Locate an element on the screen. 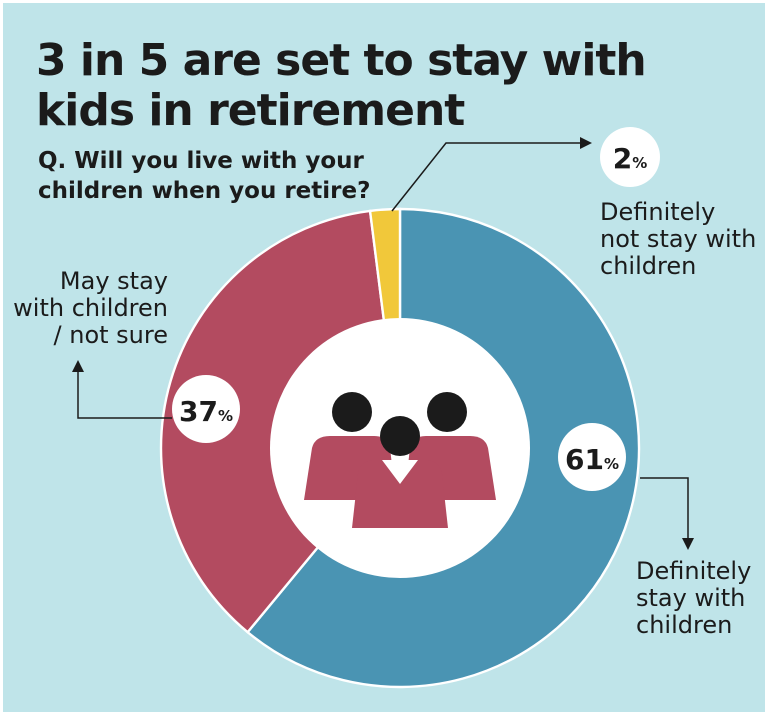 The image size is (768, 718). callout-label-definitely-stay: Definitely stay with children is located at coordinates (694, 598).